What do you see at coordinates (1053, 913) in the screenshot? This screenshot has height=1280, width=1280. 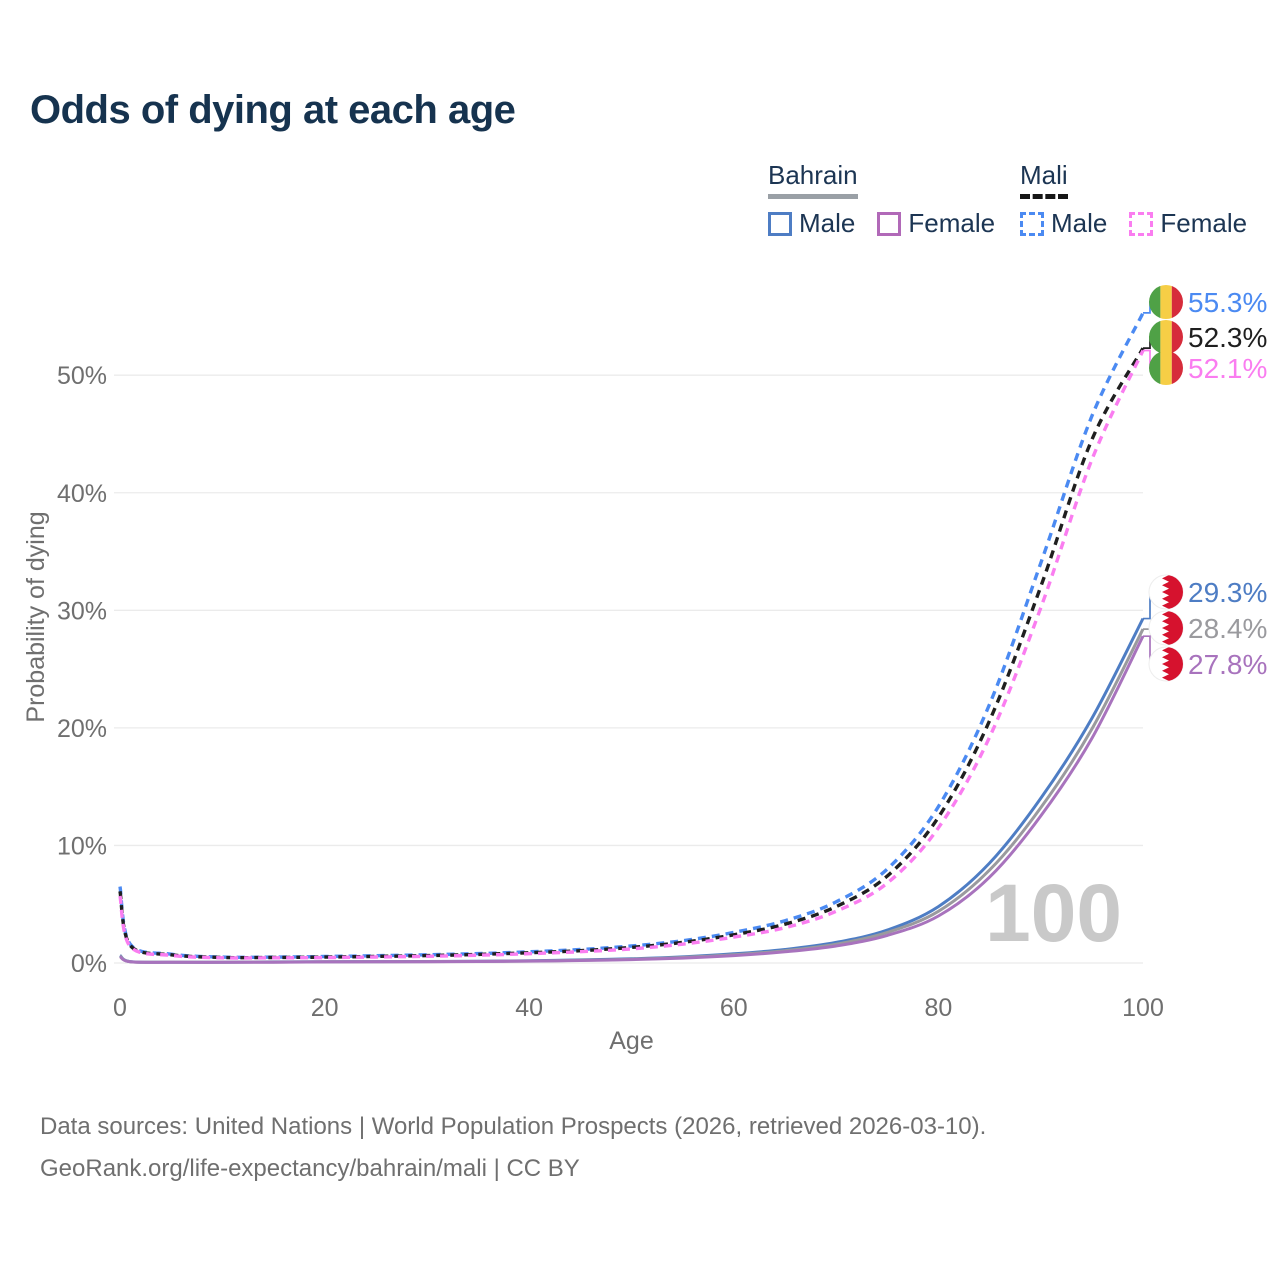 I see `age-counter-watermark: 100` at bounding box center [1053, 913].